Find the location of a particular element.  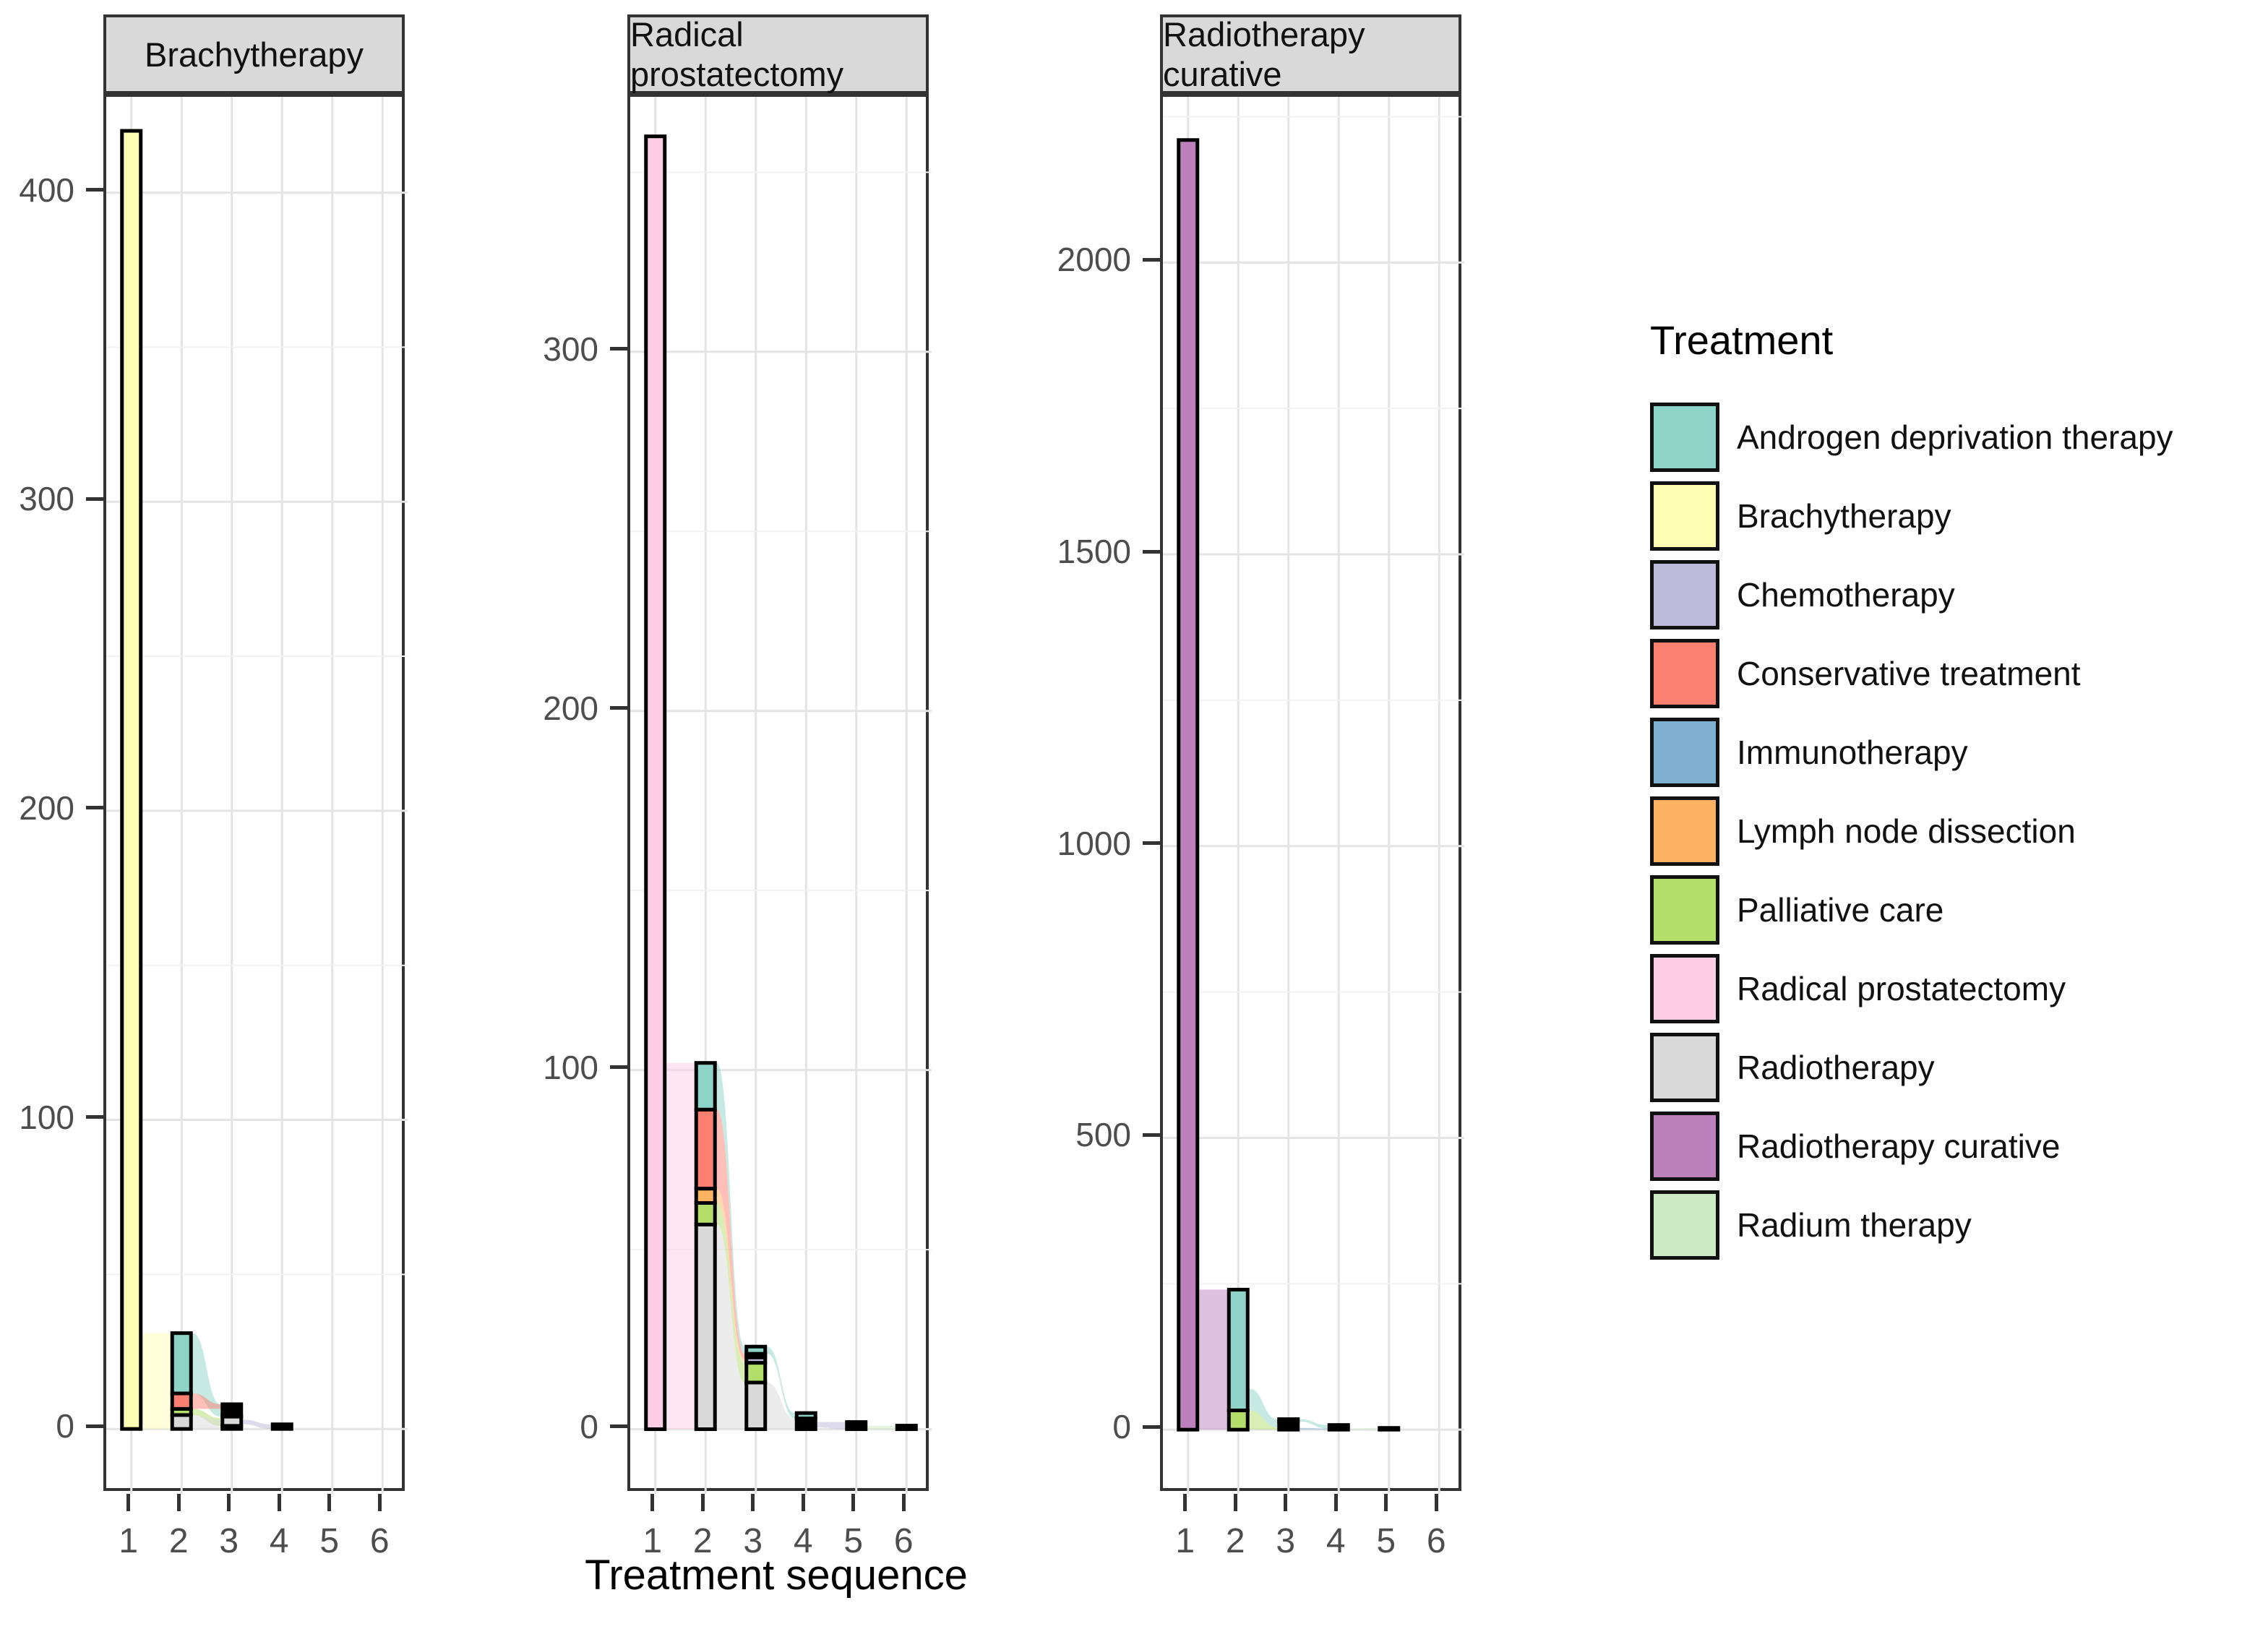

bar-segment-brachytherapy is located at coordinates (131, 780).